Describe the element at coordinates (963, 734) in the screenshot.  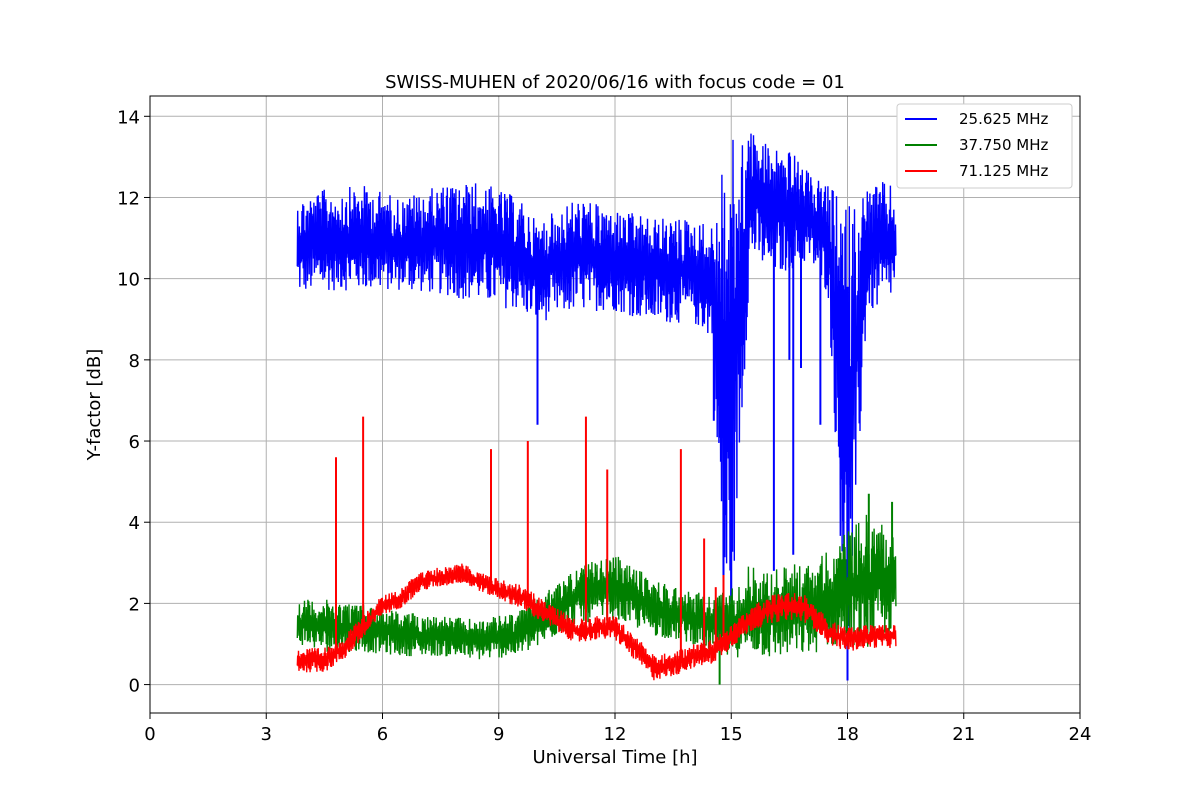
I see `x-tick-label: 21` at that location.